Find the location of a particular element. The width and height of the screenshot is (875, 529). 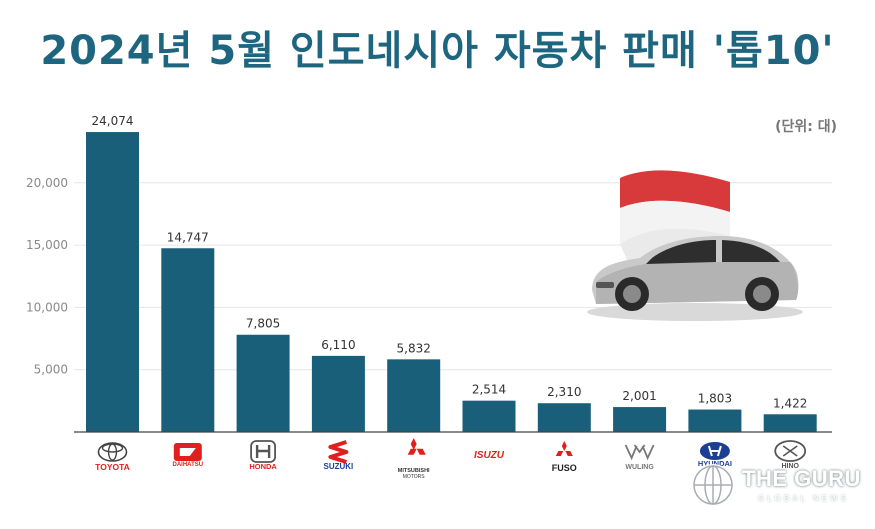

watermark: THE GURU GLOBAL NEWS is located at coordinates (780, 487).